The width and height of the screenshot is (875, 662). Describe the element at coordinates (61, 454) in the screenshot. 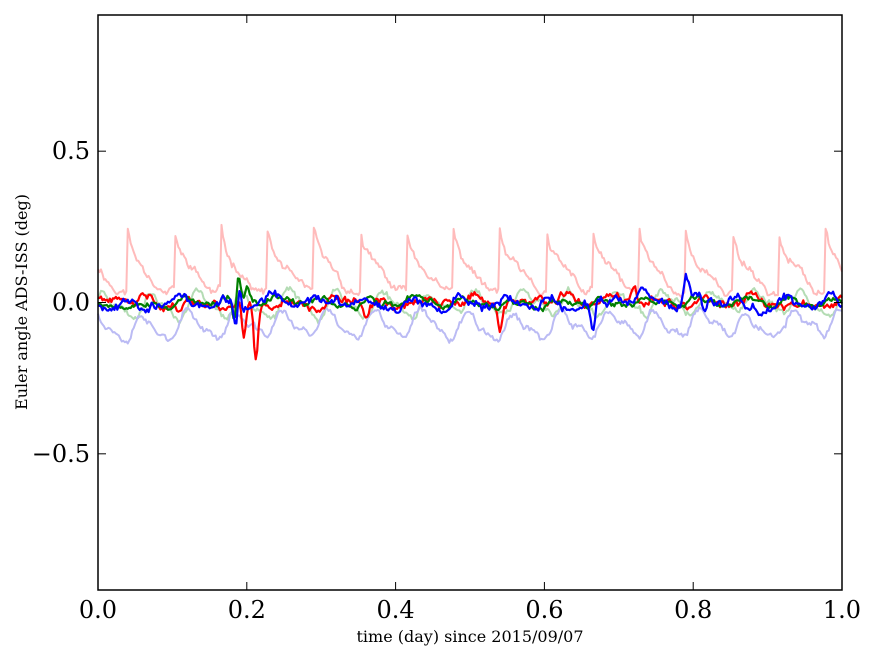

I see `y-tick-label-0: −0.5` at that location.